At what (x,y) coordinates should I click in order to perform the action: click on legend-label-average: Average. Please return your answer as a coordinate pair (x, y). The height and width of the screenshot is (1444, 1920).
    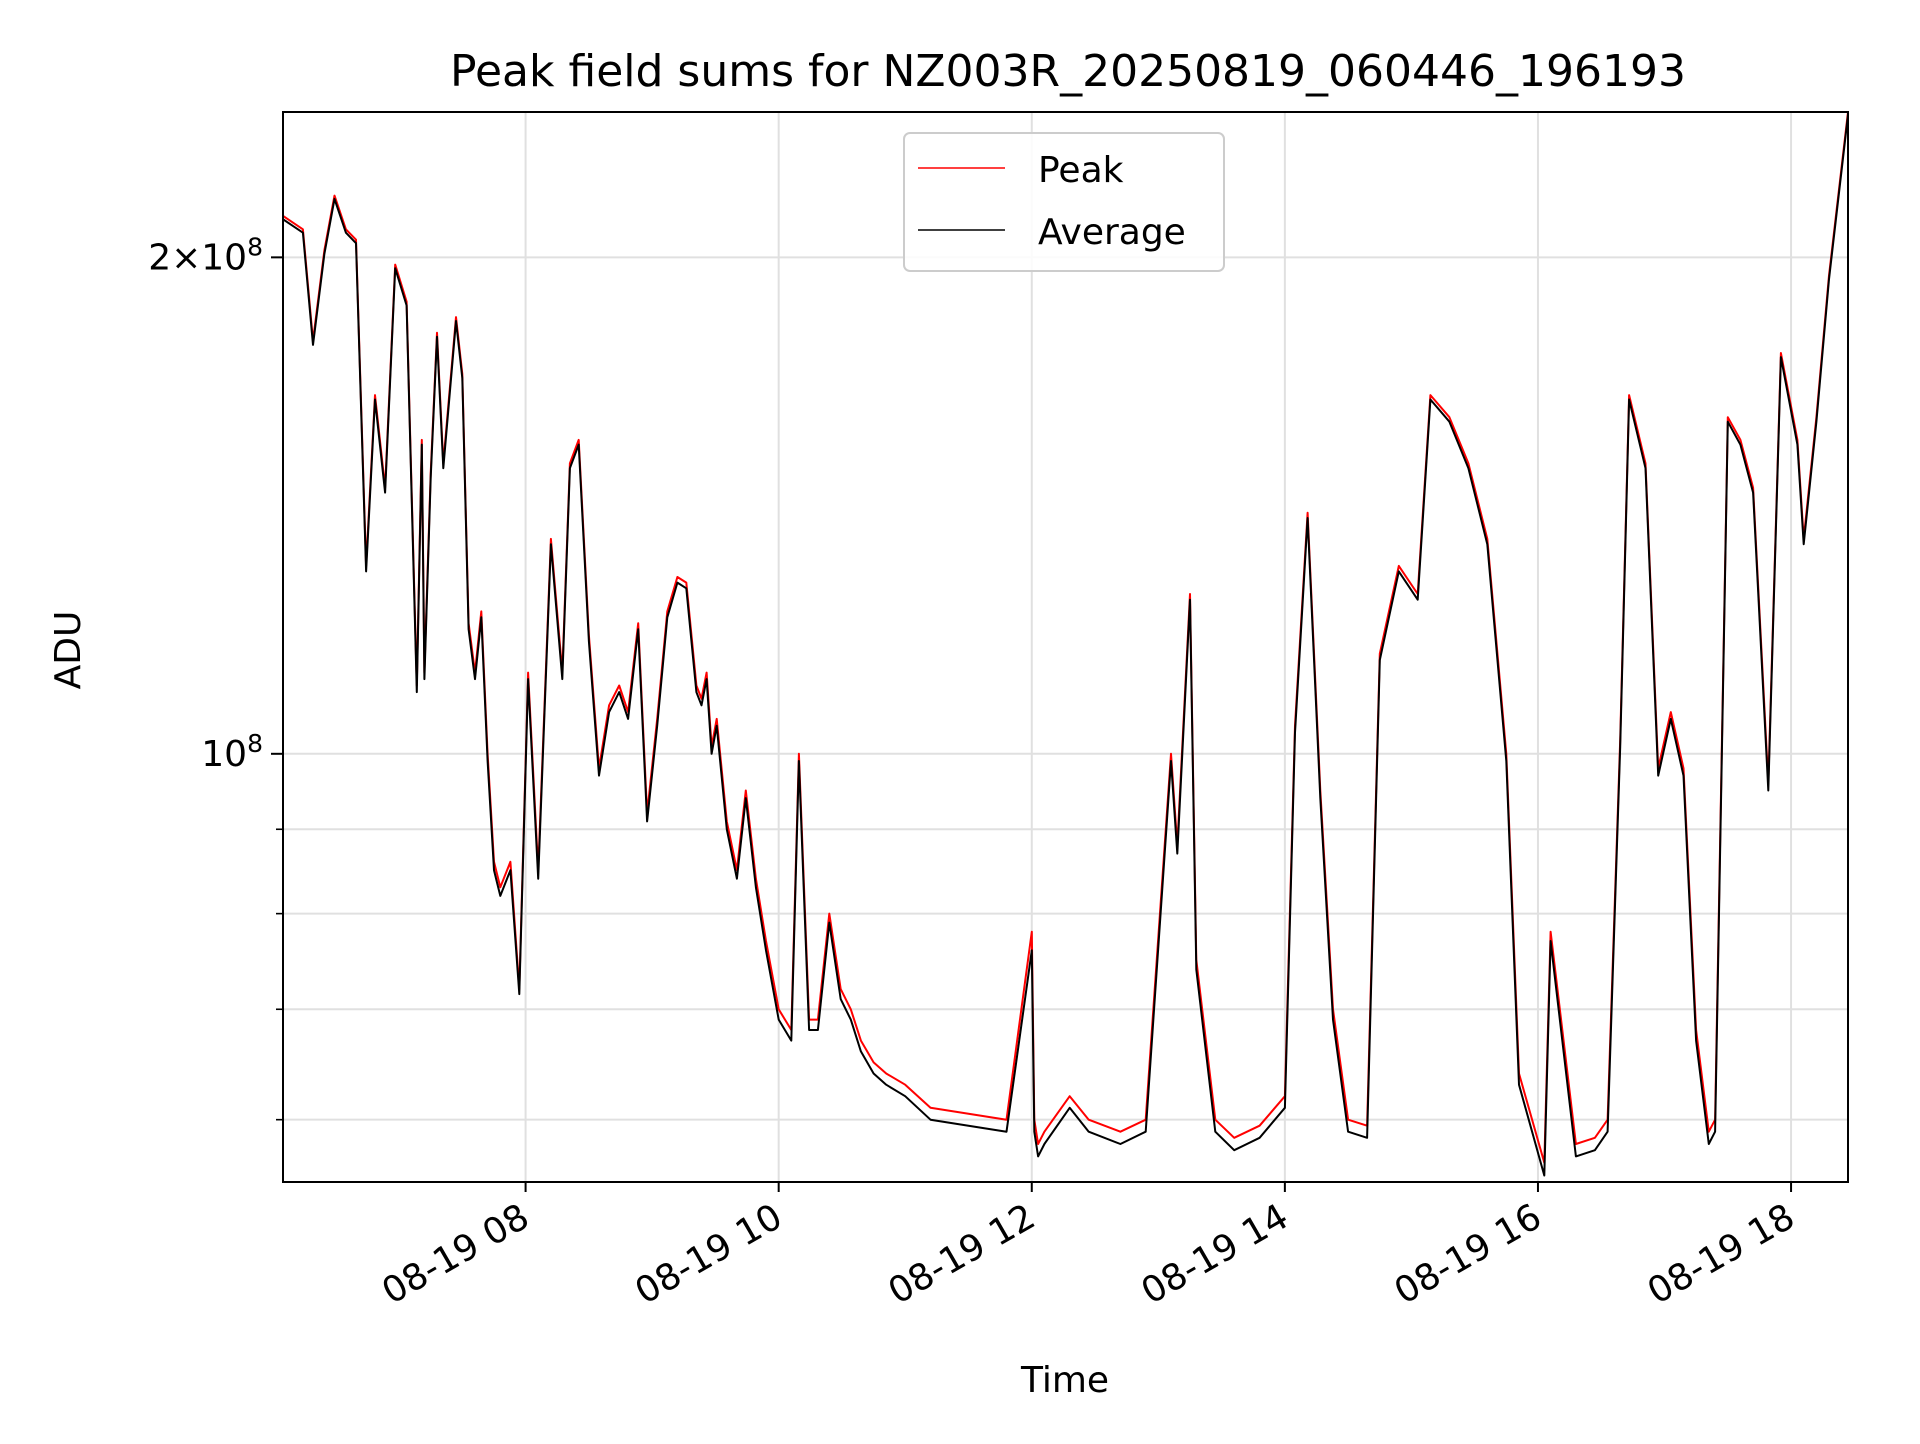
    Looking at the image, I should click on (1112, 232).